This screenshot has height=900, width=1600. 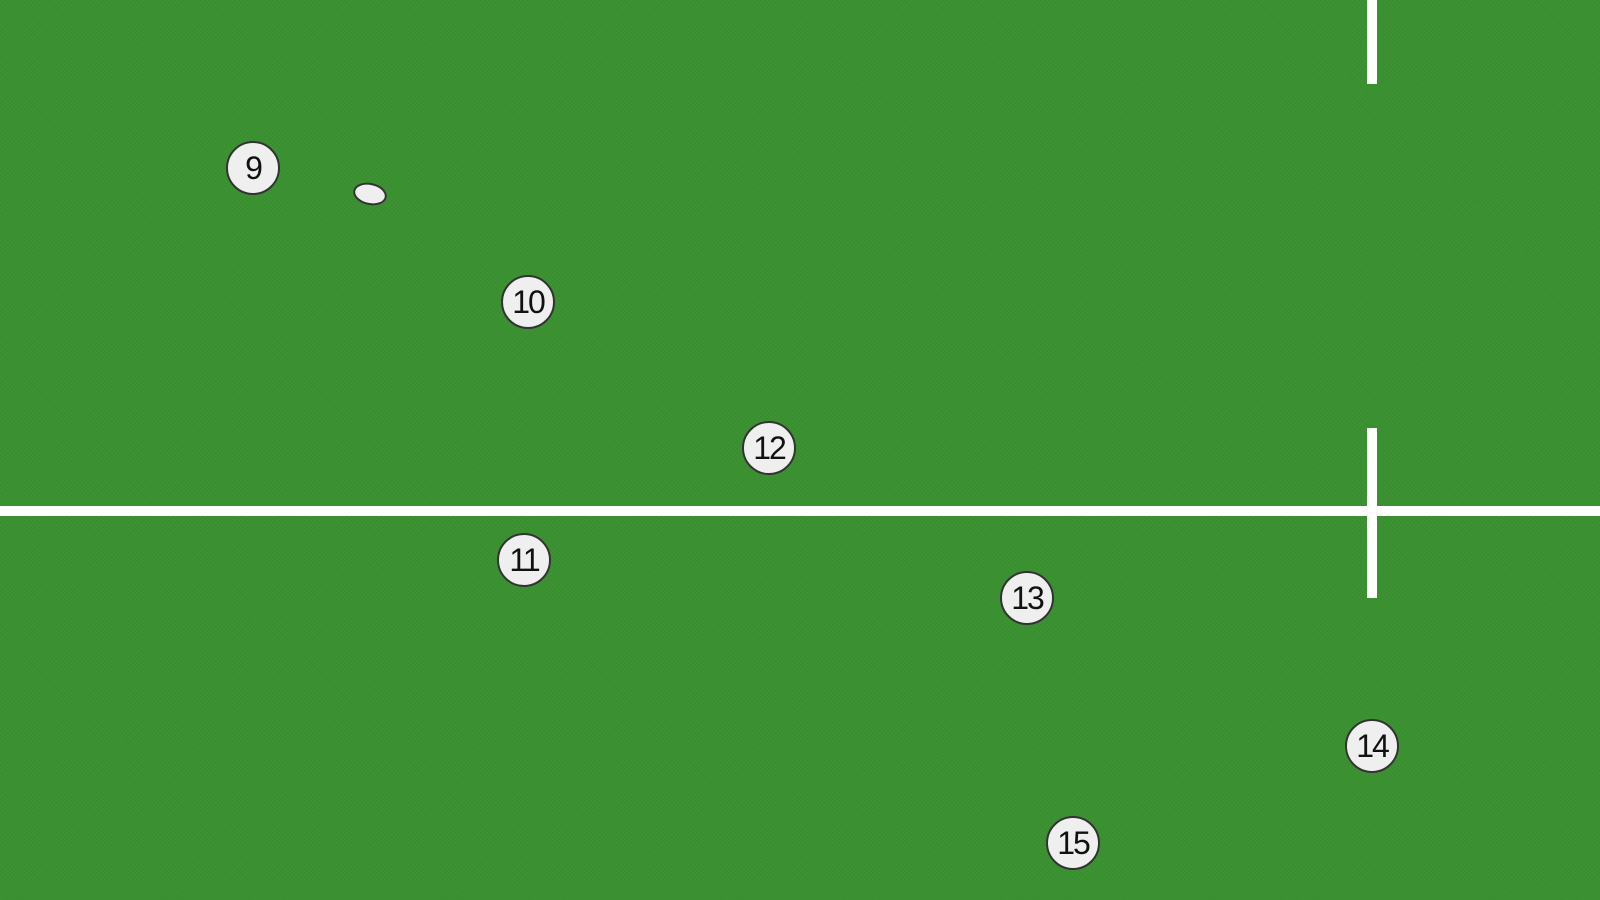 I want to click on player-marker: 9, so click(x=253, y=168).